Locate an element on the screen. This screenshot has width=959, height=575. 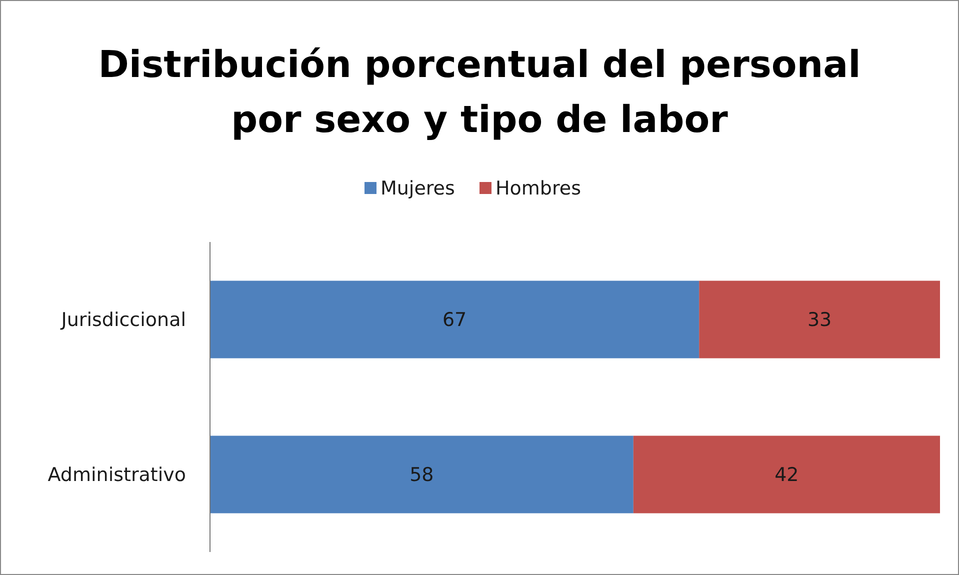
legend-label: Hombres is located at coordinates (538, 189).